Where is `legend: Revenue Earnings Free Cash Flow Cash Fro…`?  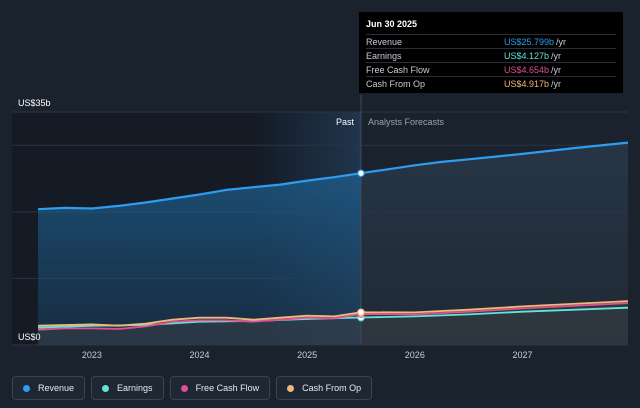 legend: Revenue Earnings Free Cash Flow Cash Fro… is located at coordinates (192, 388).